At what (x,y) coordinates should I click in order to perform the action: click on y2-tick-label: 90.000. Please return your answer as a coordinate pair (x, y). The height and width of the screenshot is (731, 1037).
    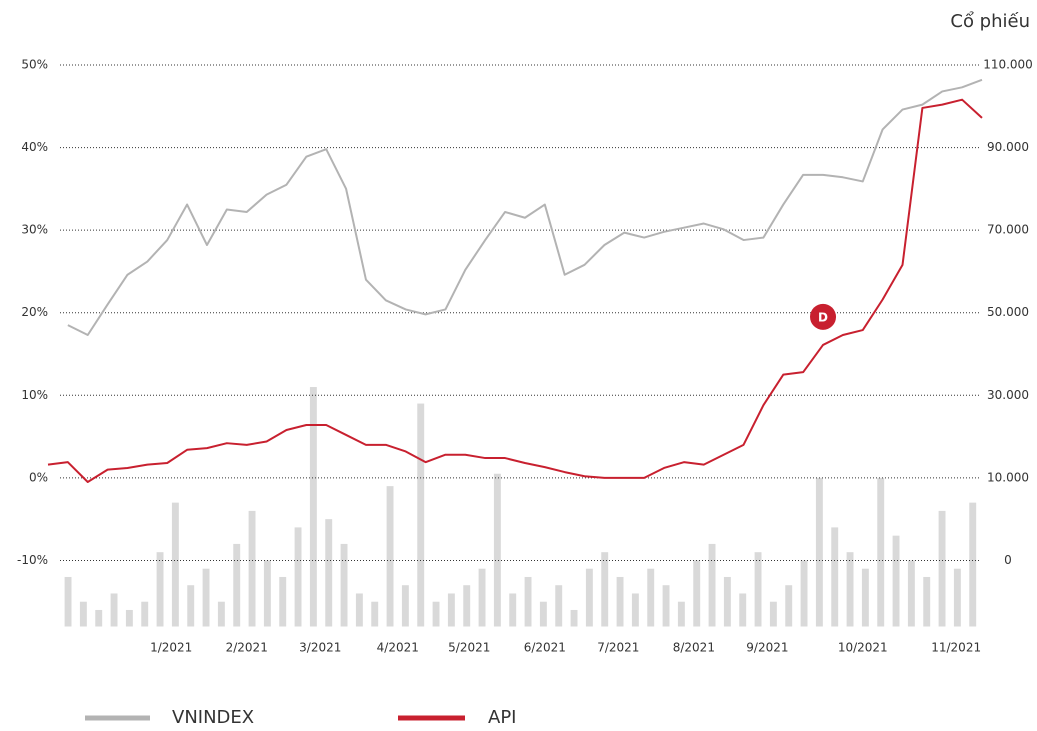
    Looking at the image, I should click on (1008, 147).